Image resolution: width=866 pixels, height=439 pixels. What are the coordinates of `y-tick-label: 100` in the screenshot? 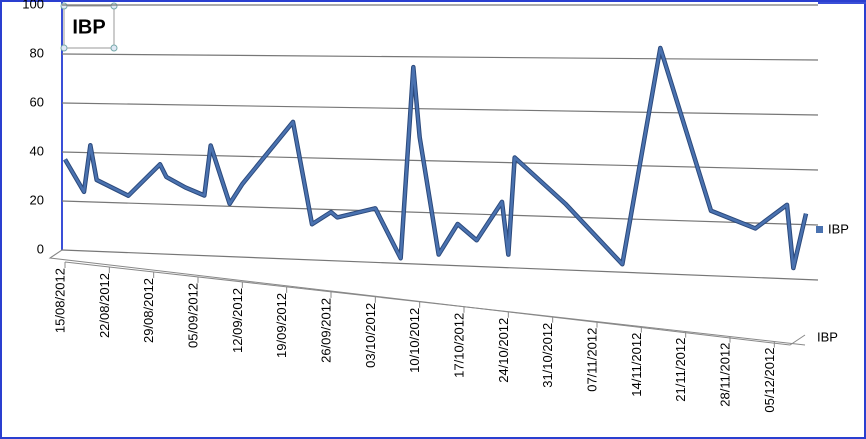 It's located at (33, 5).